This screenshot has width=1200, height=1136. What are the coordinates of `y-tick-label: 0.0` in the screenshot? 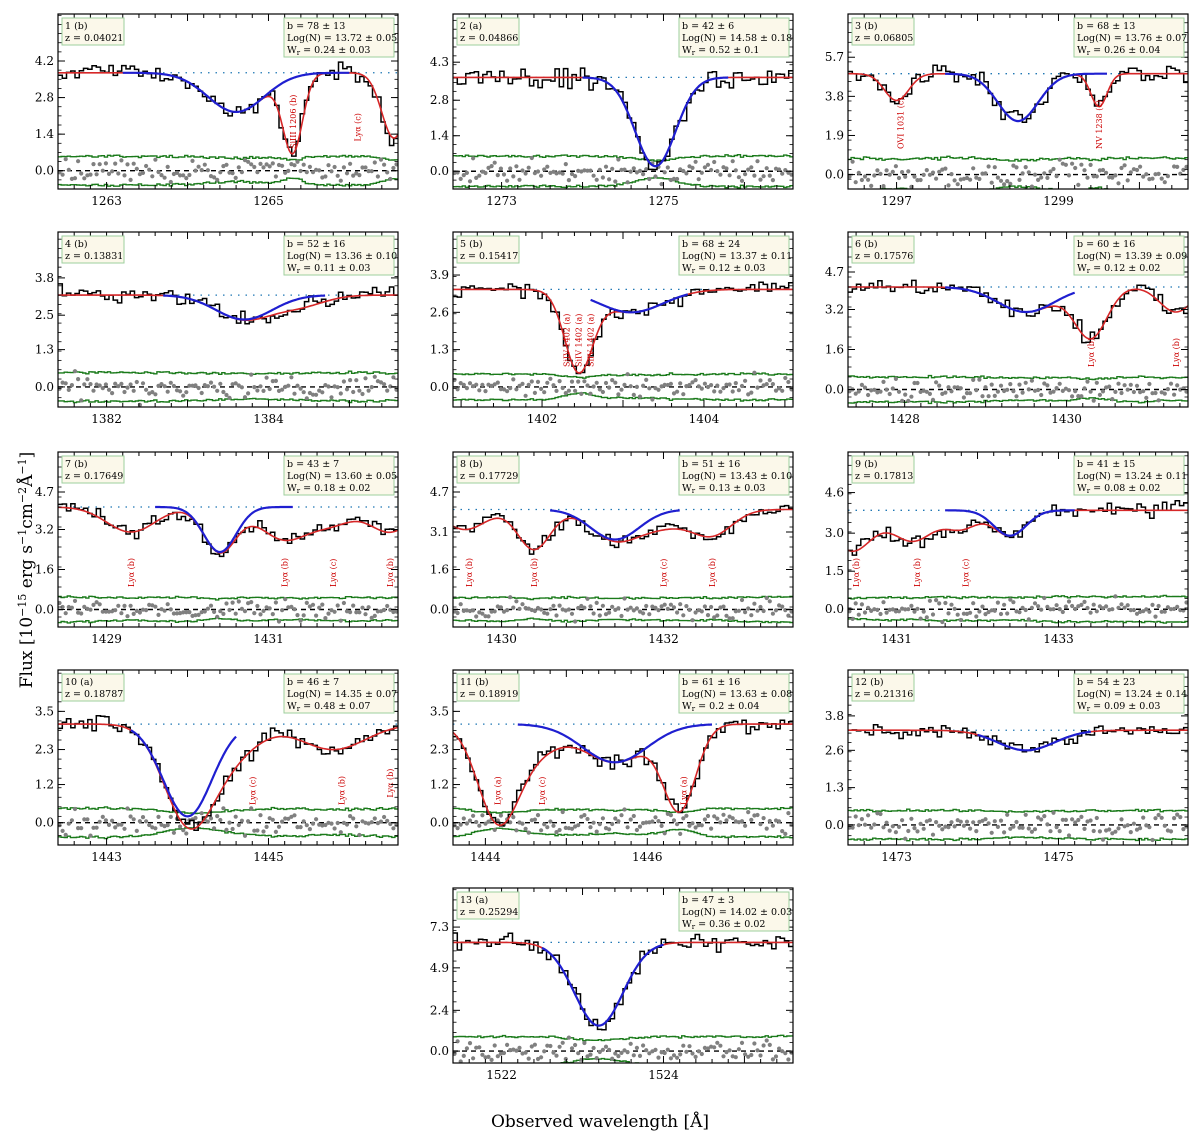 It's located at (834, 825).